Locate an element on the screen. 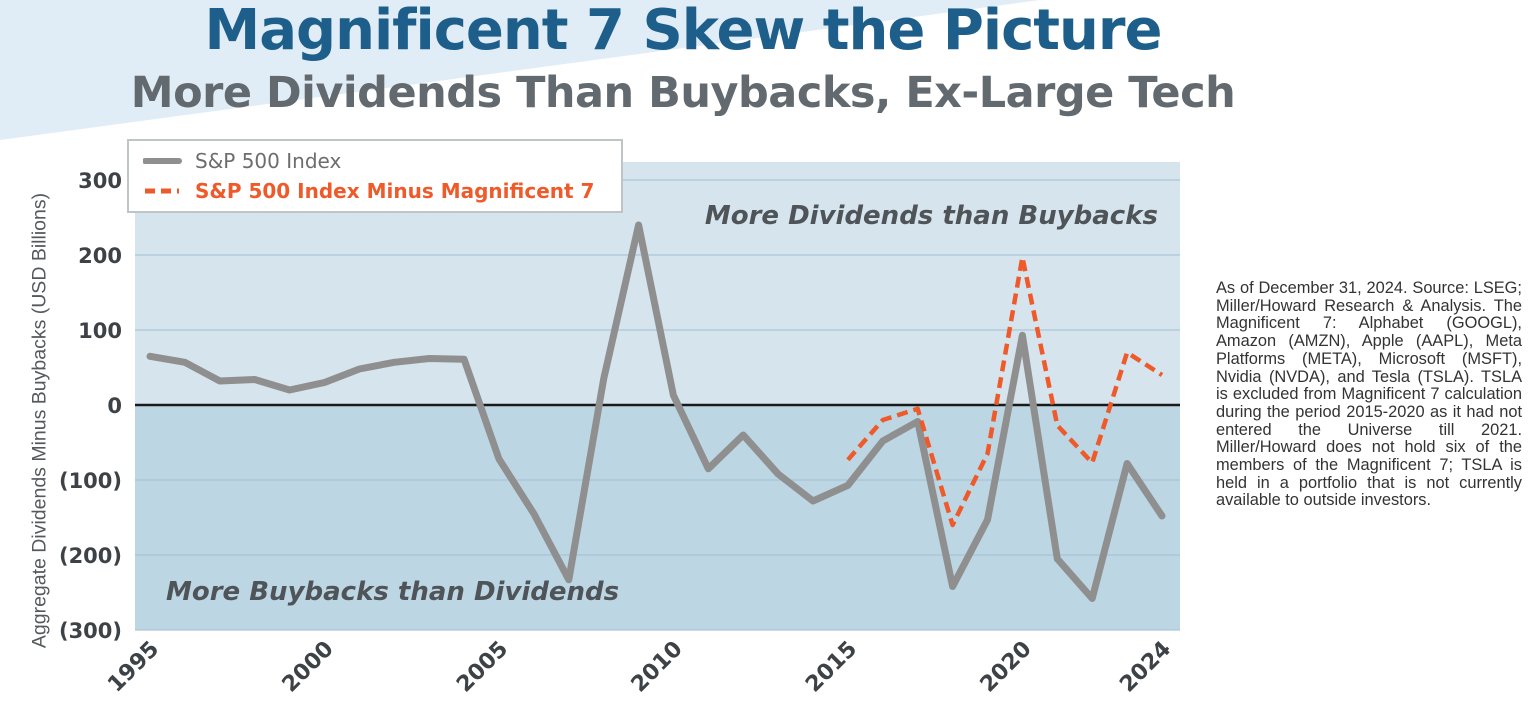  x-tick-label: 2005 is located at coordinates (482, 667).